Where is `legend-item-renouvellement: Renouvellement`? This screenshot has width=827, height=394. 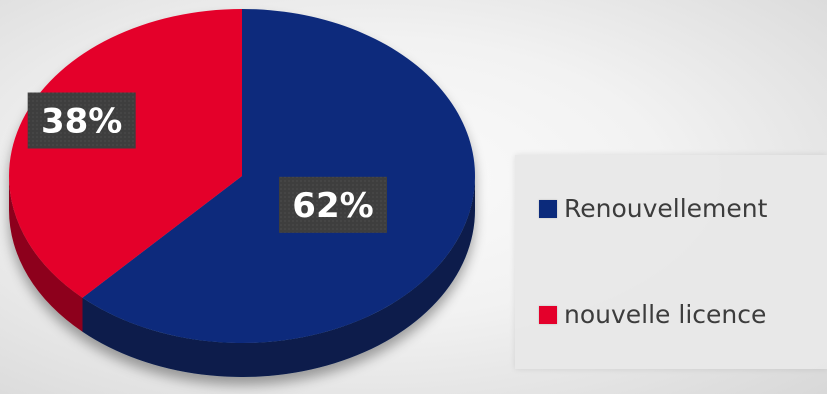 legend-item-renouvellement: Renouvellement is located at coordinates (653, 209).